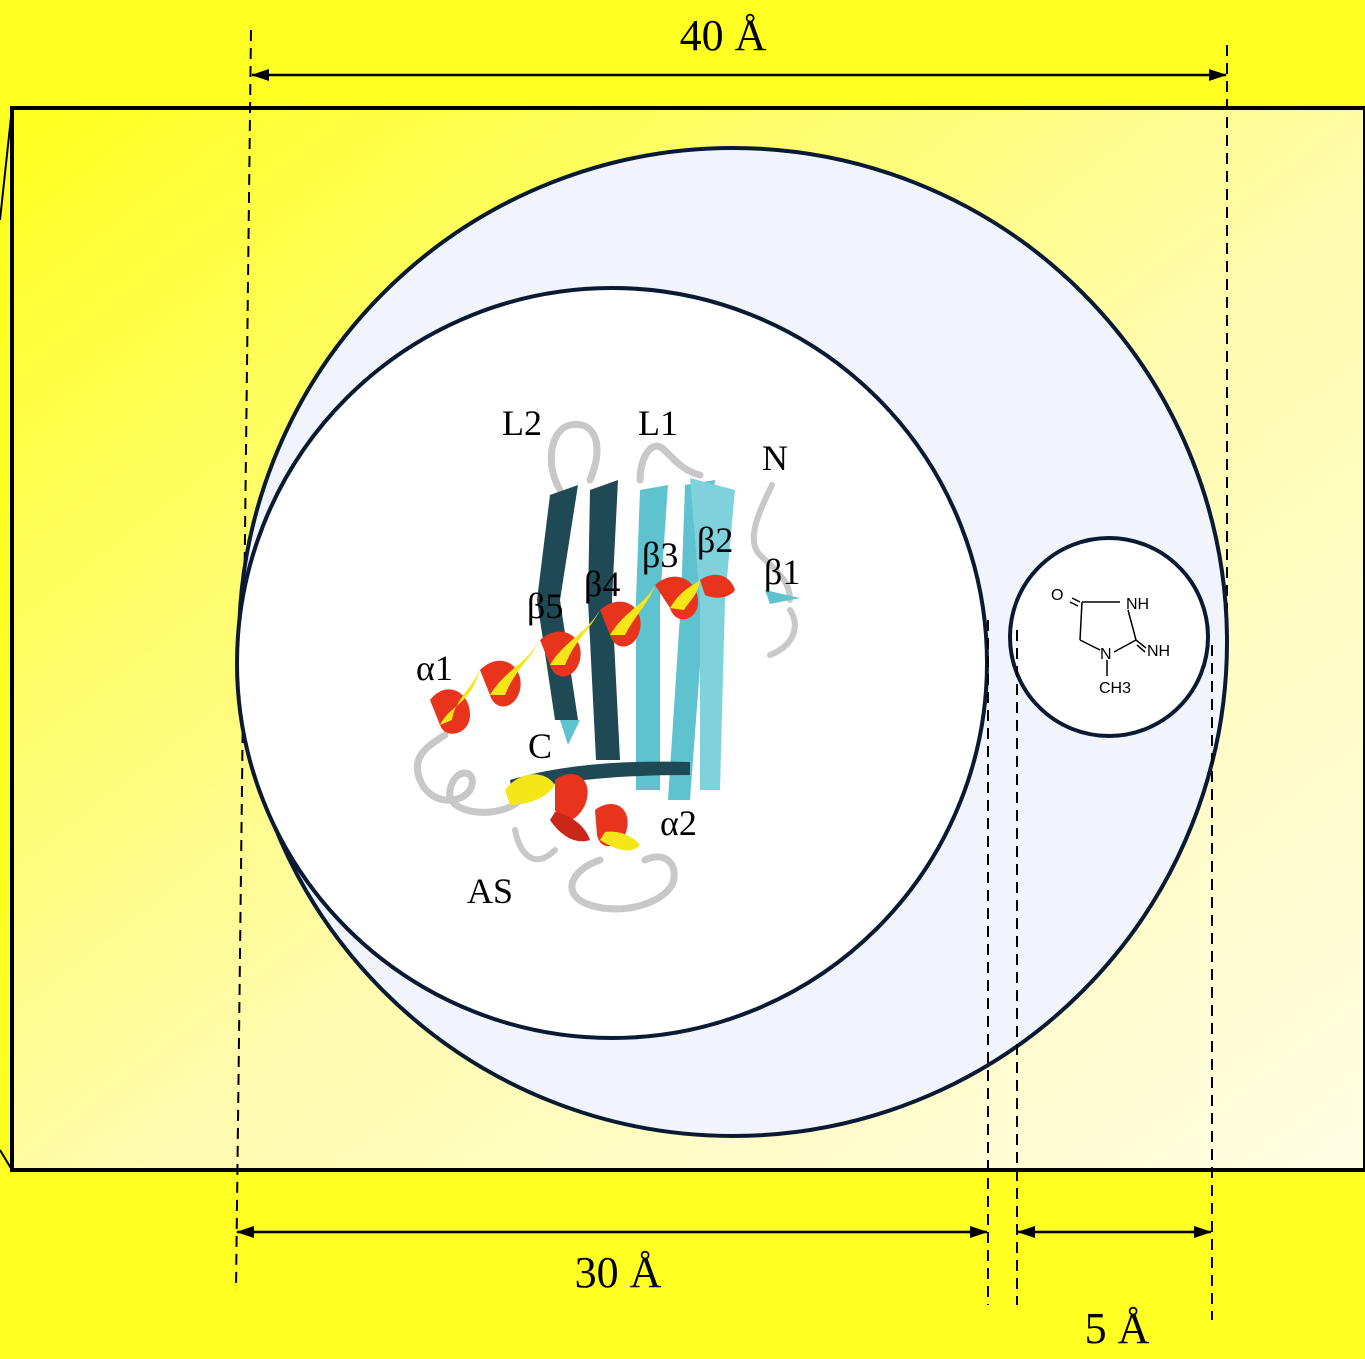 Image resolution: width=1365 pixels, height=1359 pixels. I want to click on loop-as-lower, so click(535, 845).